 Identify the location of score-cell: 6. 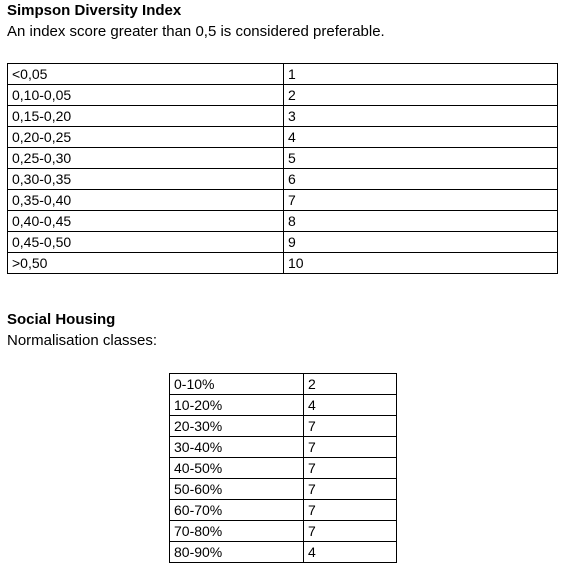
(420, 179).